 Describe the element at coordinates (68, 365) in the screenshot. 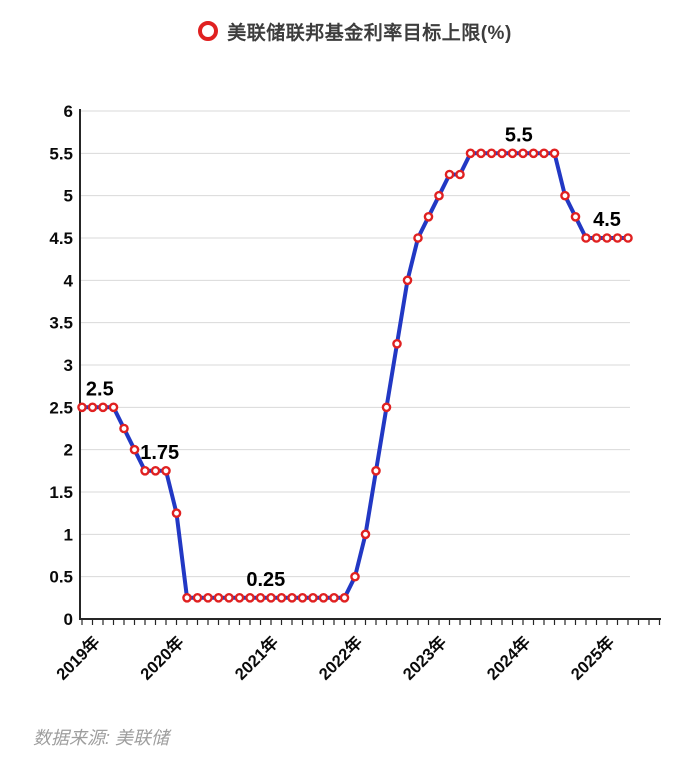

I see `y-tick-label: 3` at that location.